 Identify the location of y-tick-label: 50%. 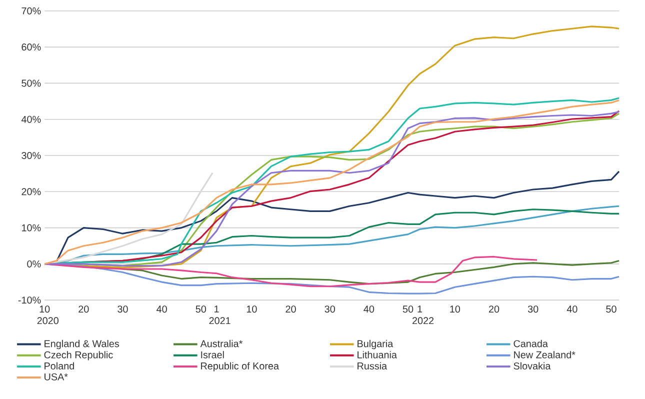
(31, 83).